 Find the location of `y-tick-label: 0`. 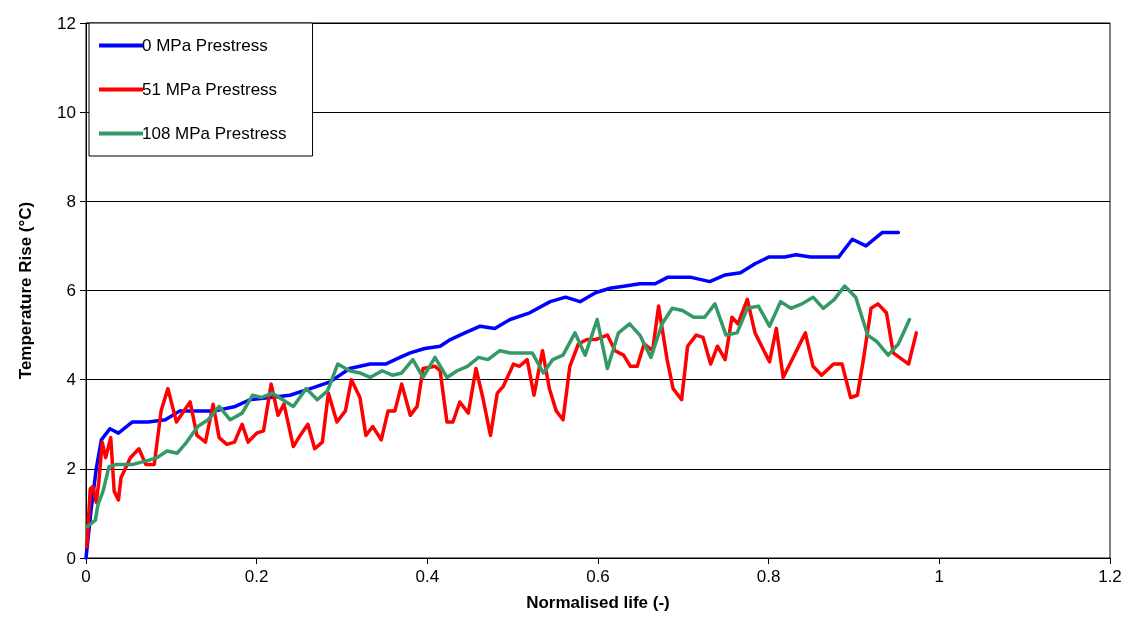

y-tick-label: 0 is located at coordinates (71, 558).